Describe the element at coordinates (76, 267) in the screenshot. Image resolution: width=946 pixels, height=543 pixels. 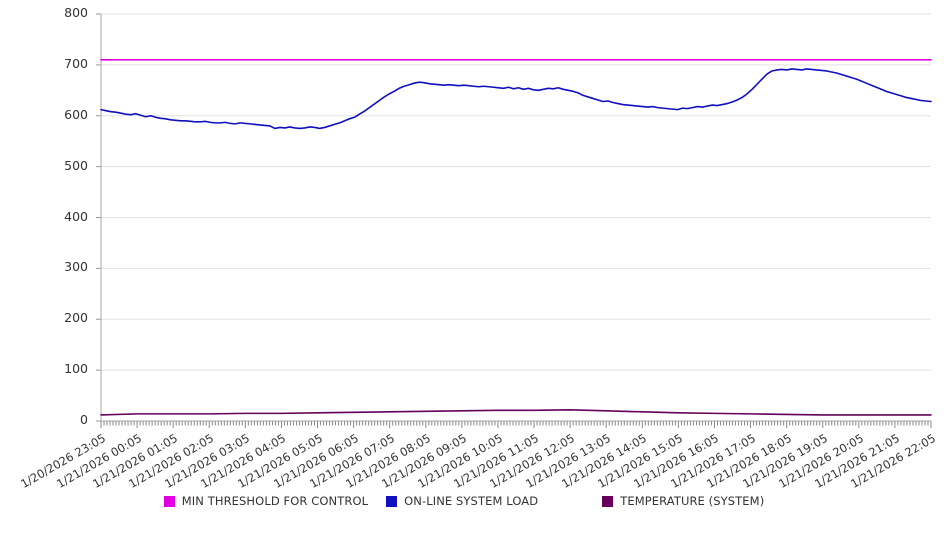
I see `y-axis-tick-label: 300` at that location.